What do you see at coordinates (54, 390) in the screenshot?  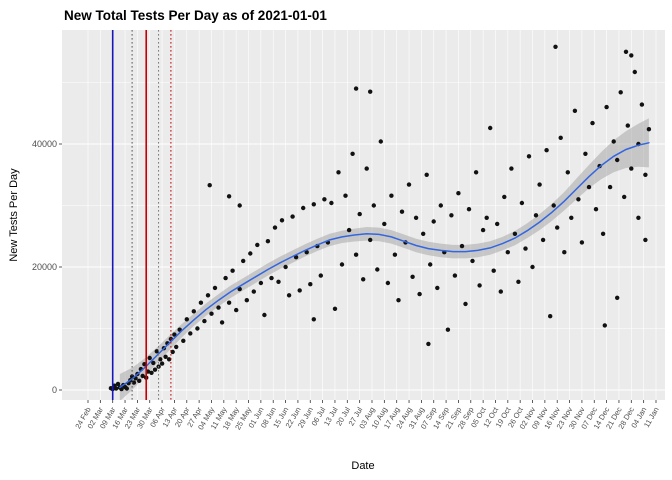 I see `y-tick-label: 0` at bounding box center [54, 390].